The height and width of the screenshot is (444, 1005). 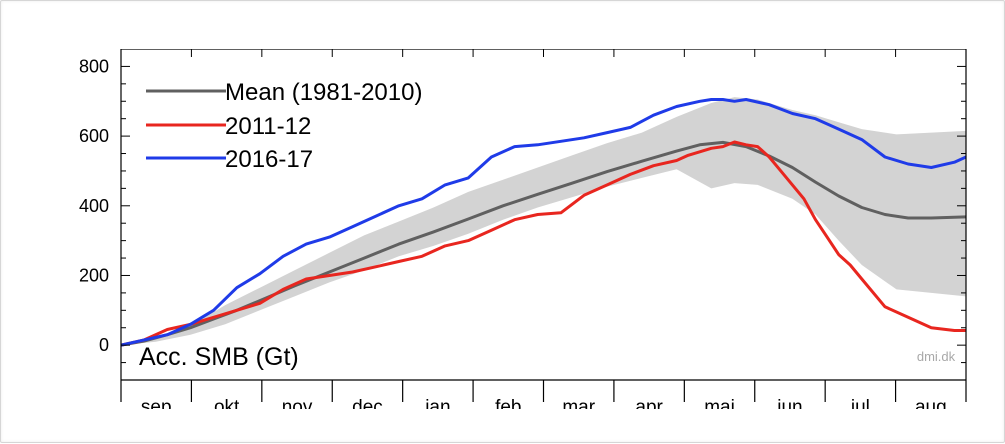 I want to click on y-axis-label: Acc. SMB (Gt), so click(x=219, y=357).